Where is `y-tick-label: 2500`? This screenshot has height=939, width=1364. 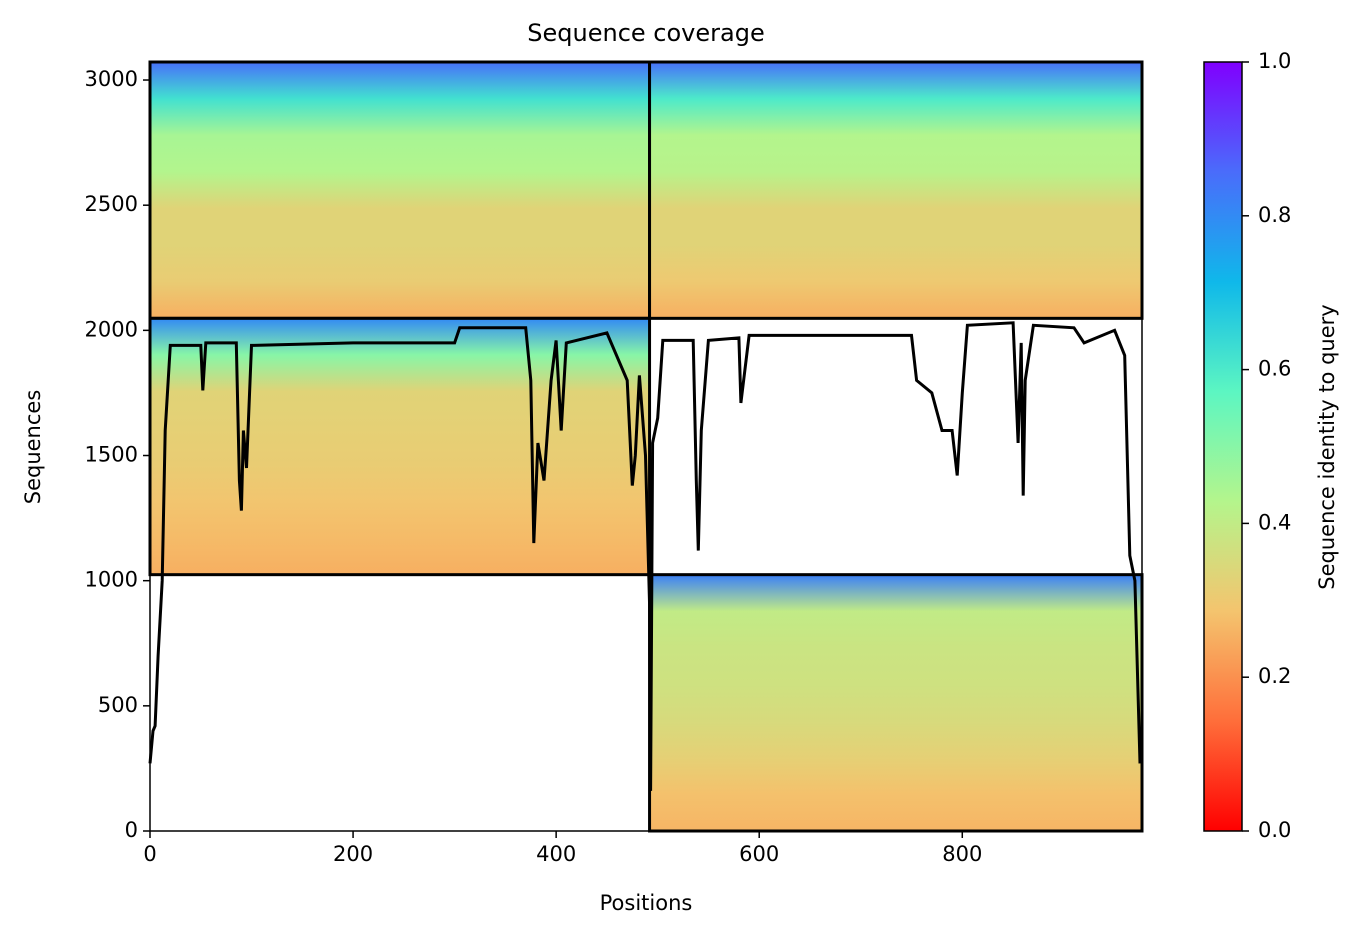 y-tick-label: 2500 is located at coordinates (111, 204).